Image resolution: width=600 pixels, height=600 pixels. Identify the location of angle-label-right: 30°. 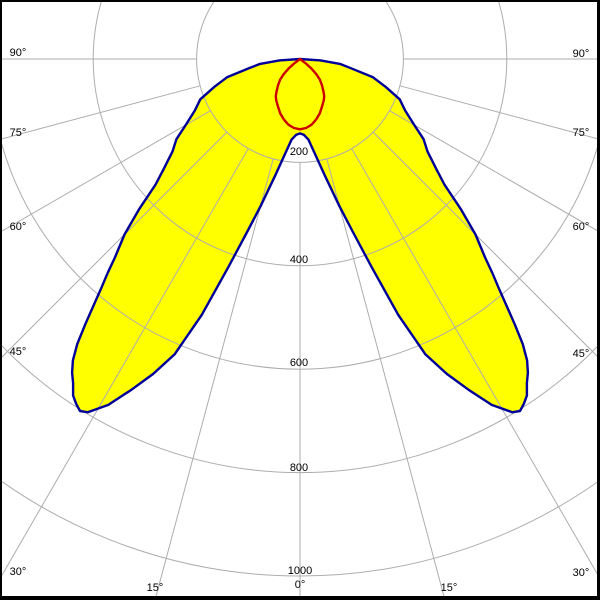
(581, 573).